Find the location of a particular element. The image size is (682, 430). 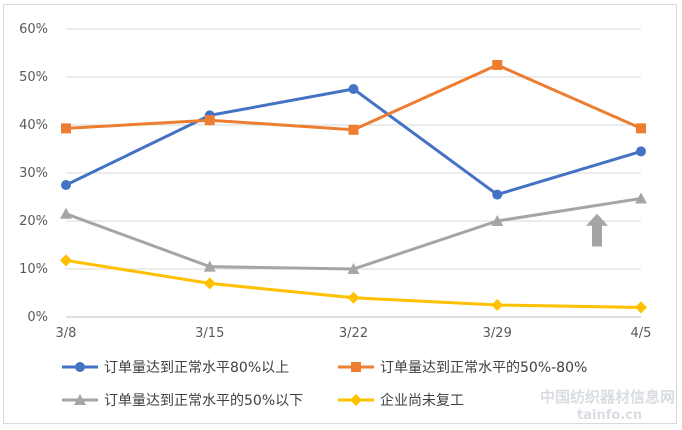

legend-entry: 企业尚未复工 is located at coordinates (401, 400).